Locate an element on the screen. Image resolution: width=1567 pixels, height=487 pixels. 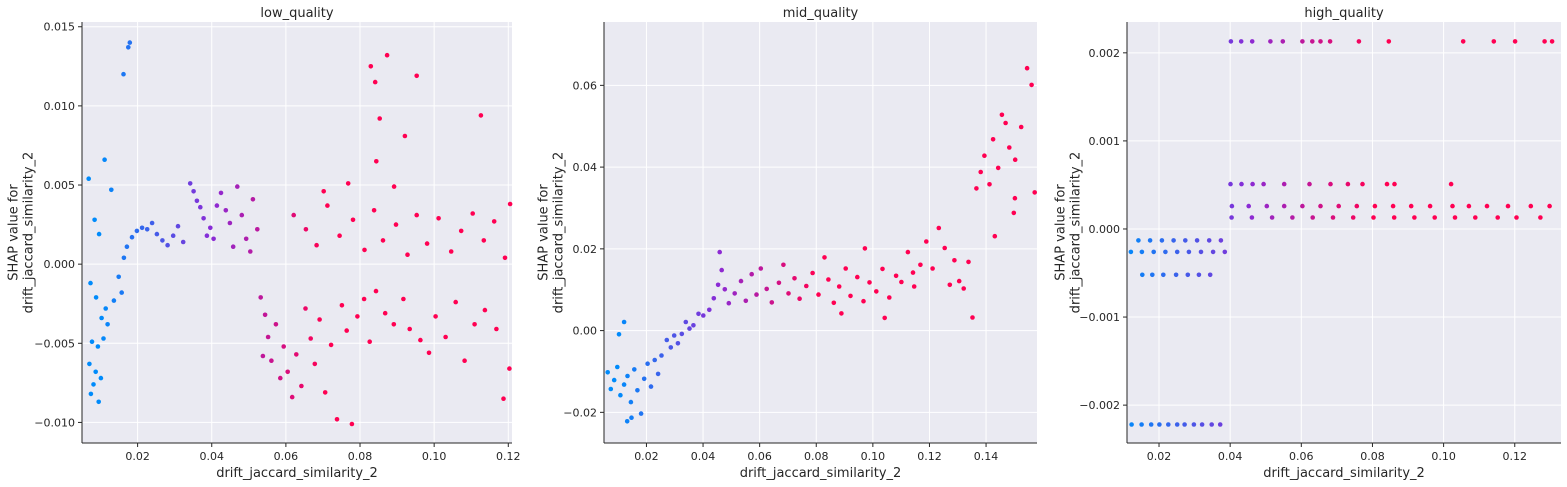
high-quality-ylabel-line2: drift_jaccard_similarity_2 is located at coordinates (1076, 233).